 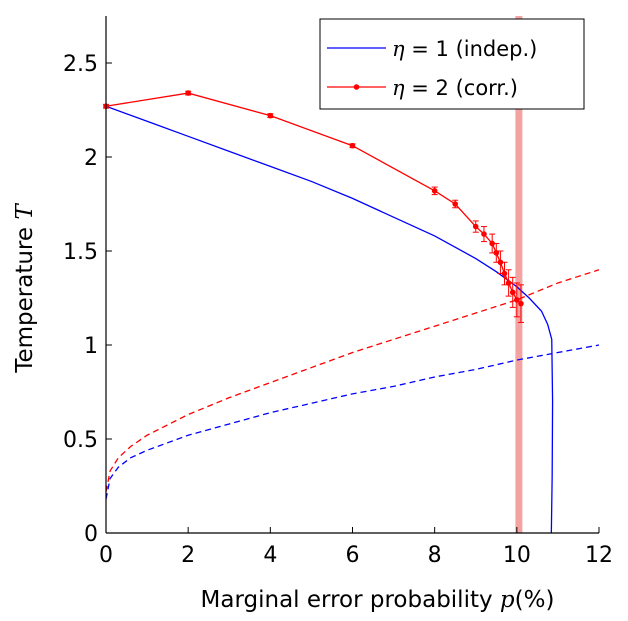 What do you see at coordinates (435, 555) in the screenshot?
I see `x-tick-label: 8` at bounding box center [435, 555].